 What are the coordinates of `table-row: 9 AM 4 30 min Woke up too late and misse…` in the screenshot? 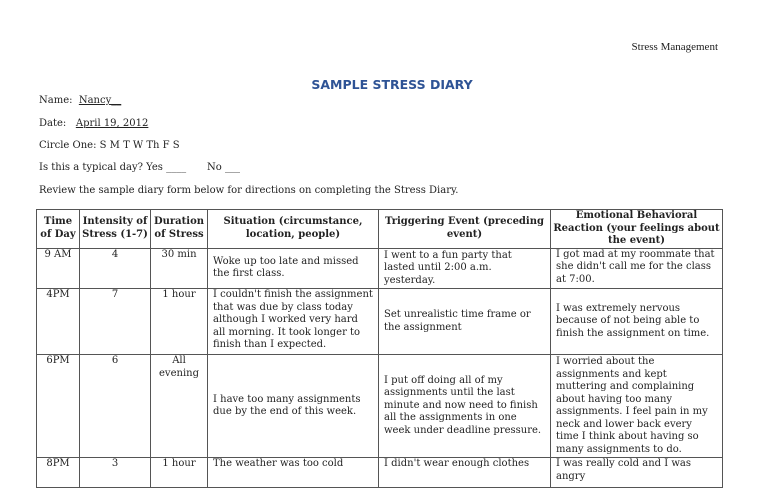 It's located at (379, 268).